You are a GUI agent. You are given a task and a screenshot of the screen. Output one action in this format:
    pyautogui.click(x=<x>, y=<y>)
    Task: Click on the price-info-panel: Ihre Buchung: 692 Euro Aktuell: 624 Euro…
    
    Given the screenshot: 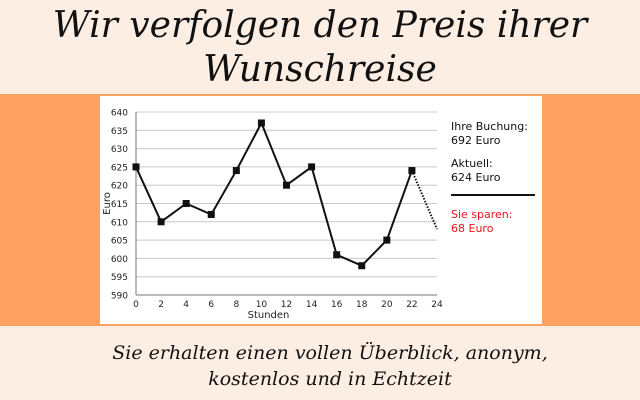 What is the action you would take?
    pyautogui.click(x=495, y=182)
    